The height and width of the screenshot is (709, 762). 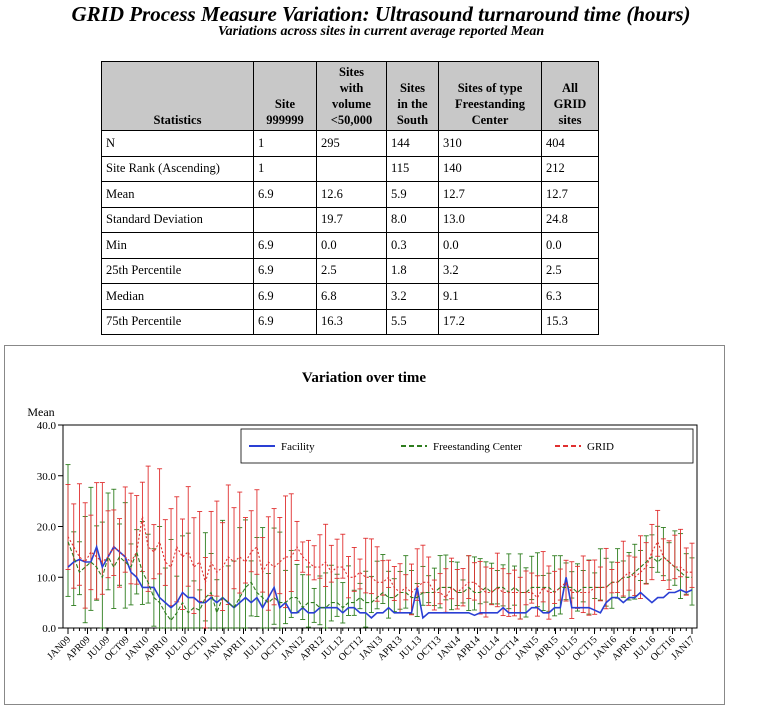 What do you see at coordinates (490, 321) in the screenshot?
I see `table-cell: 17.2` at bounding box center [490, 321].